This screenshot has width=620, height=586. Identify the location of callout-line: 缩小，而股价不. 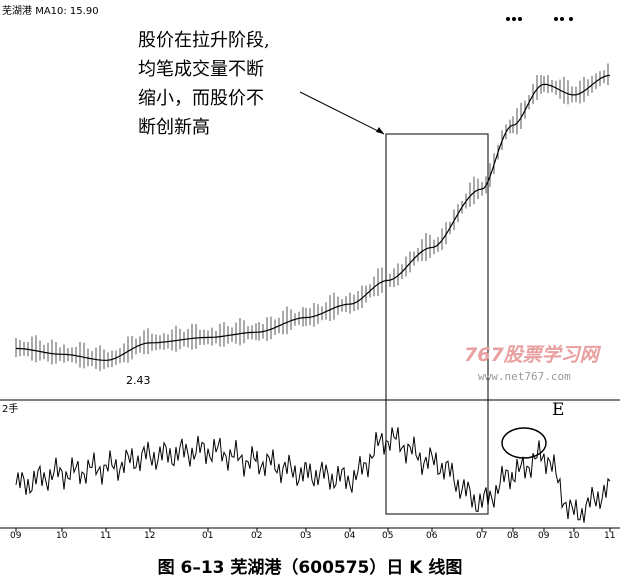
(201, 98).